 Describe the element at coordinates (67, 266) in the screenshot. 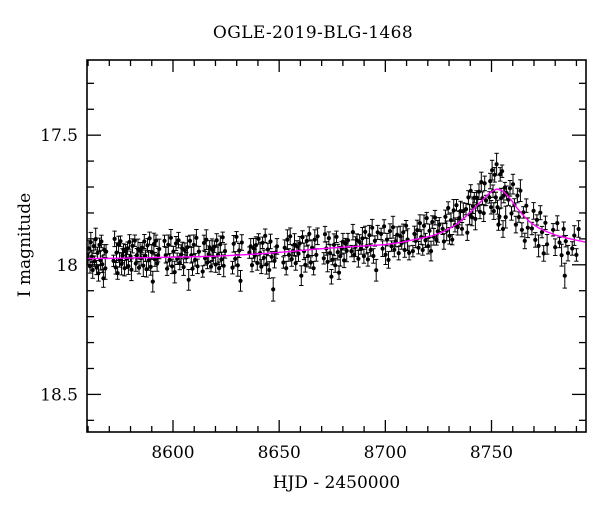

I see `svg-text: 18` at that location.